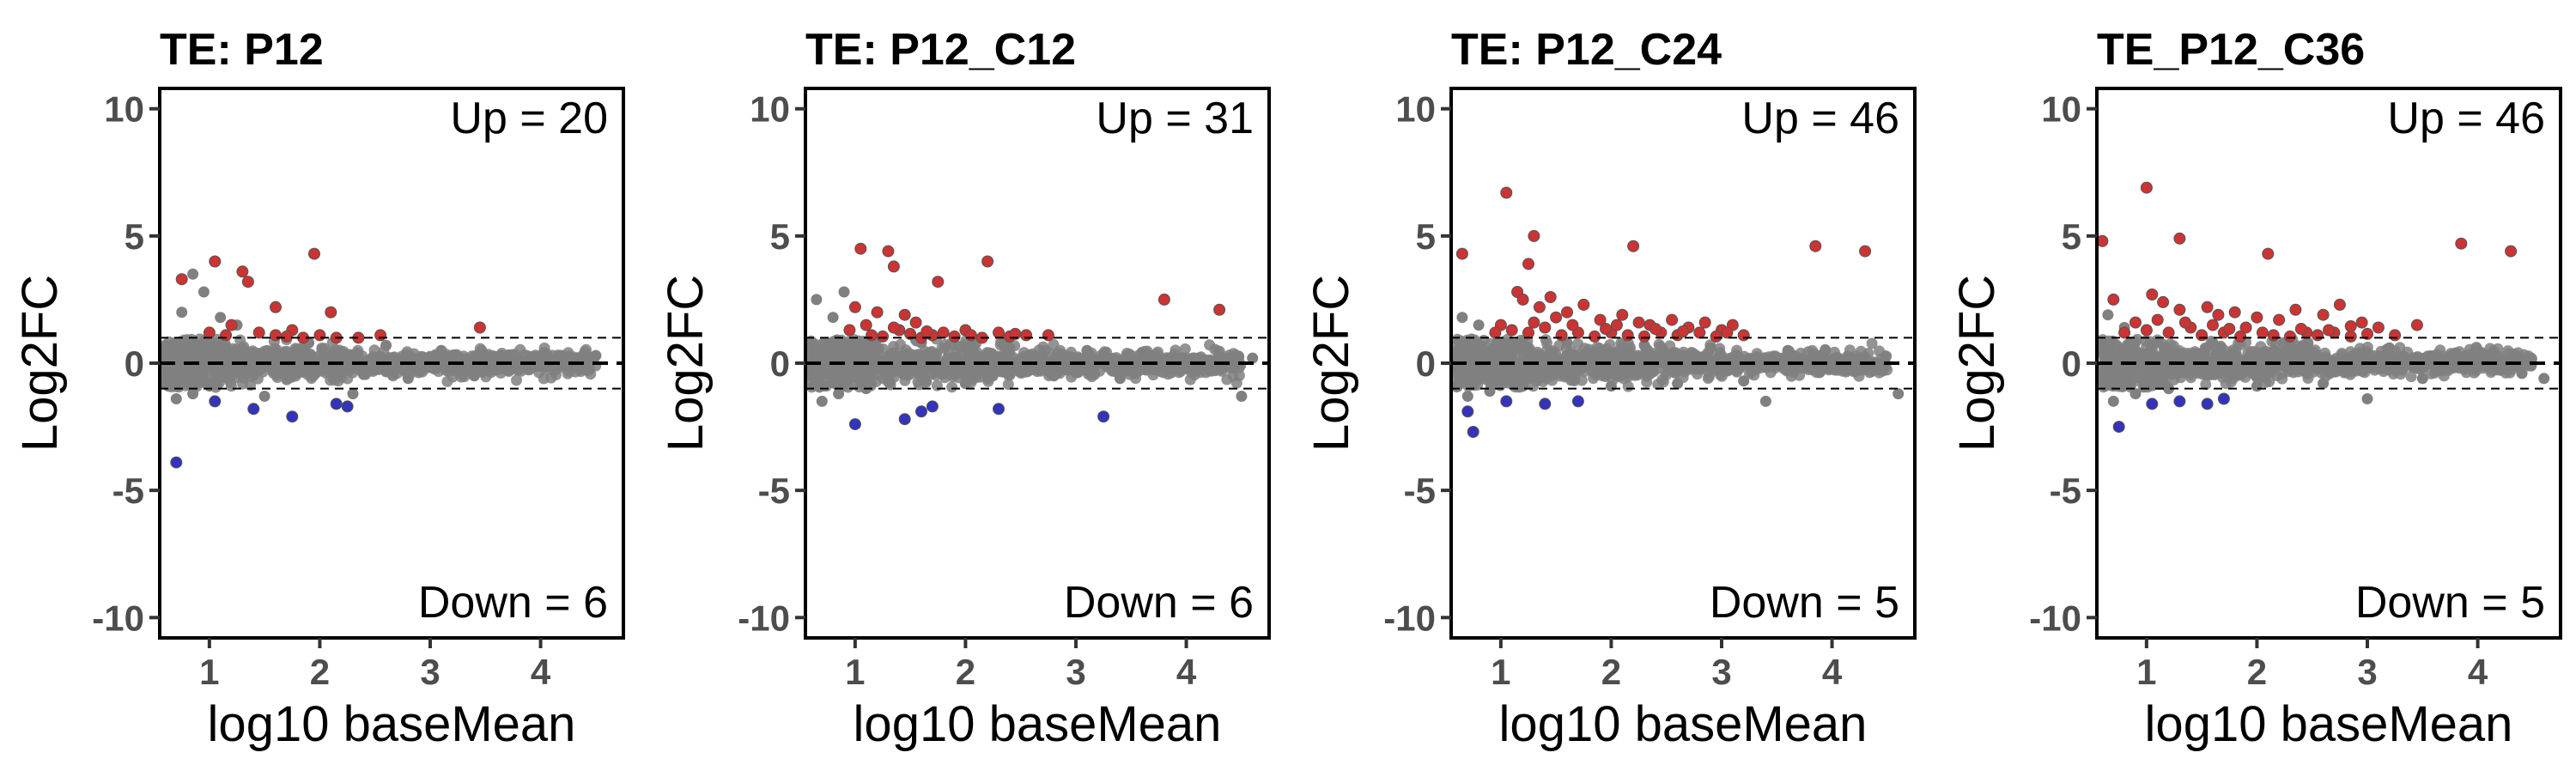 The image size is (2576, 777). What do you see at coordinates (529, 118) in the screenshot?
I see `up-count-label: Up = 20` at bounding box center [529, 118].